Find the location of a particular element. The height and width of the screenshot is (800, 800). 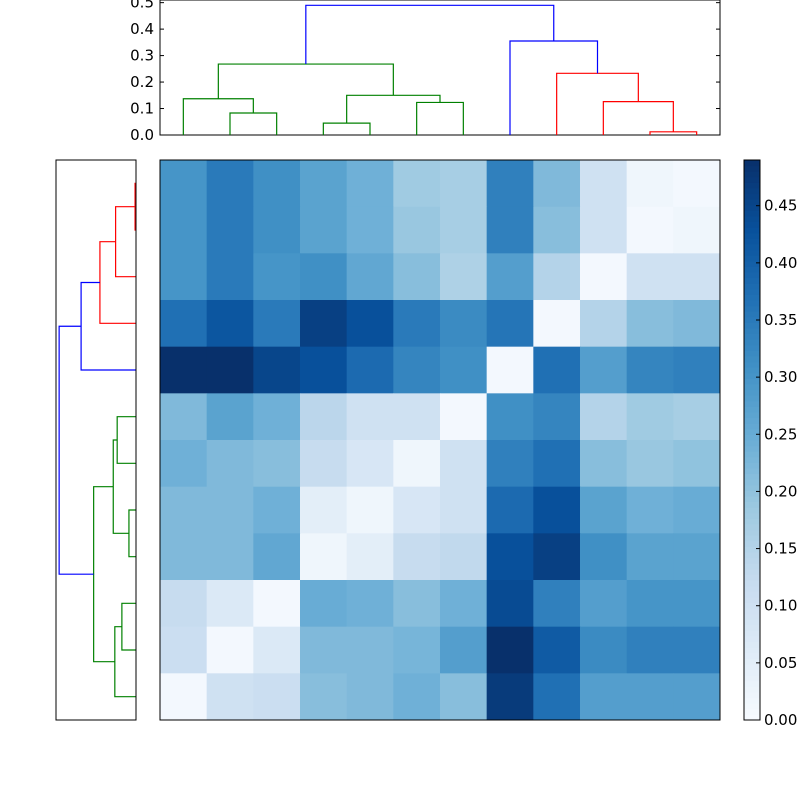

top-dendrogram-frame is located at coordinates (440, 68).